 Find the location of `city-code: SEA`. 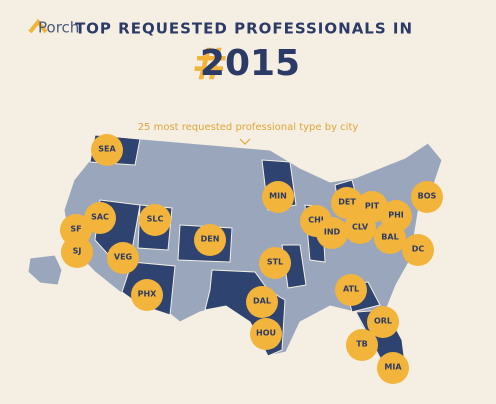

city-code: SEA is located at coordinates (107, 149).